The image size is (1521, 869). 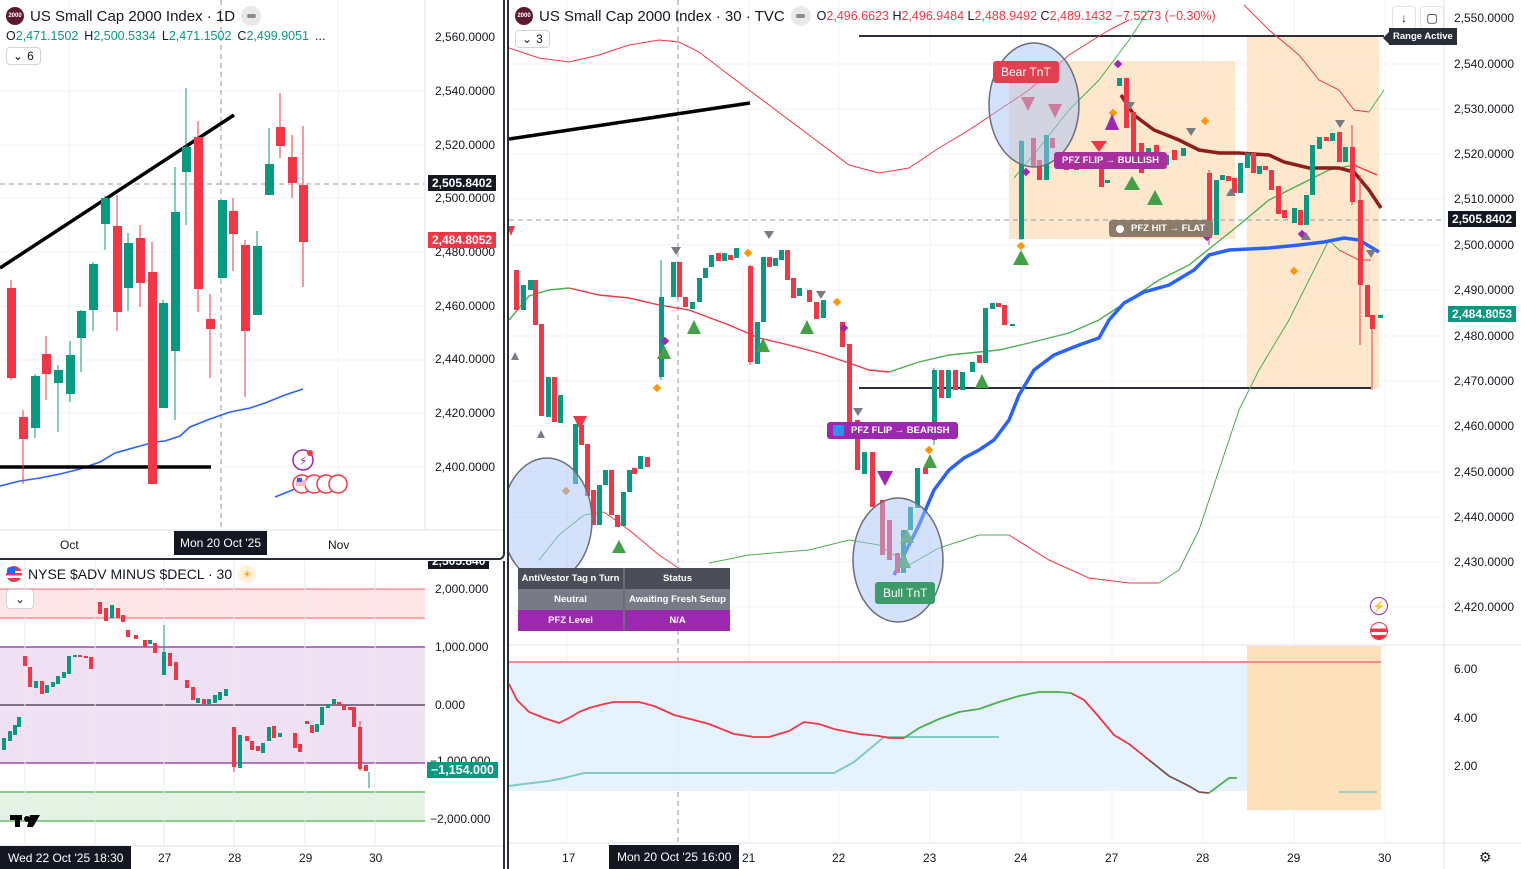 I want to click on last-price-tag: 2,484.8053, so click(x=1482, y=314).